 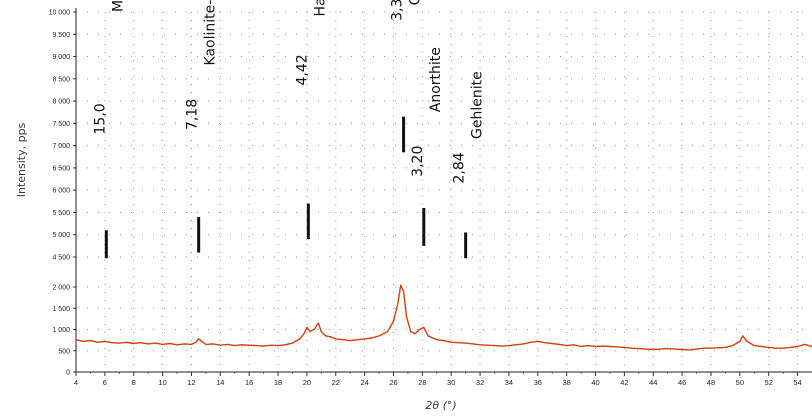 I want to click on peak-mineral-label: Anorthite, so click(x=436, y=79).